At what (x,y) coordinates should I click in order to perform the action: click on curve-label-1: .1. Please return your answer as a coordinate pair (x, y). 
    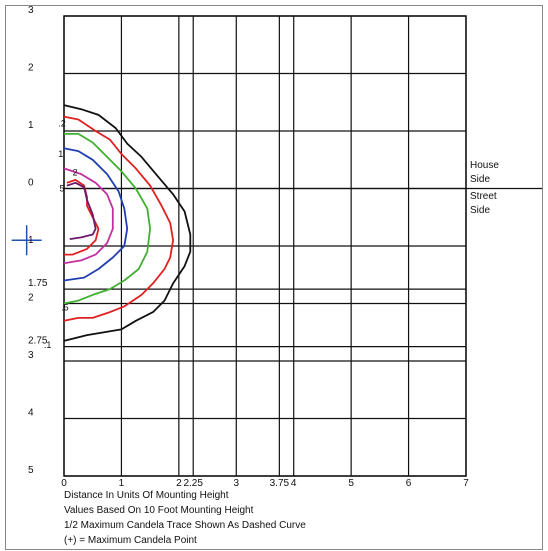
    Looking at the image, I should click on (48, 345).